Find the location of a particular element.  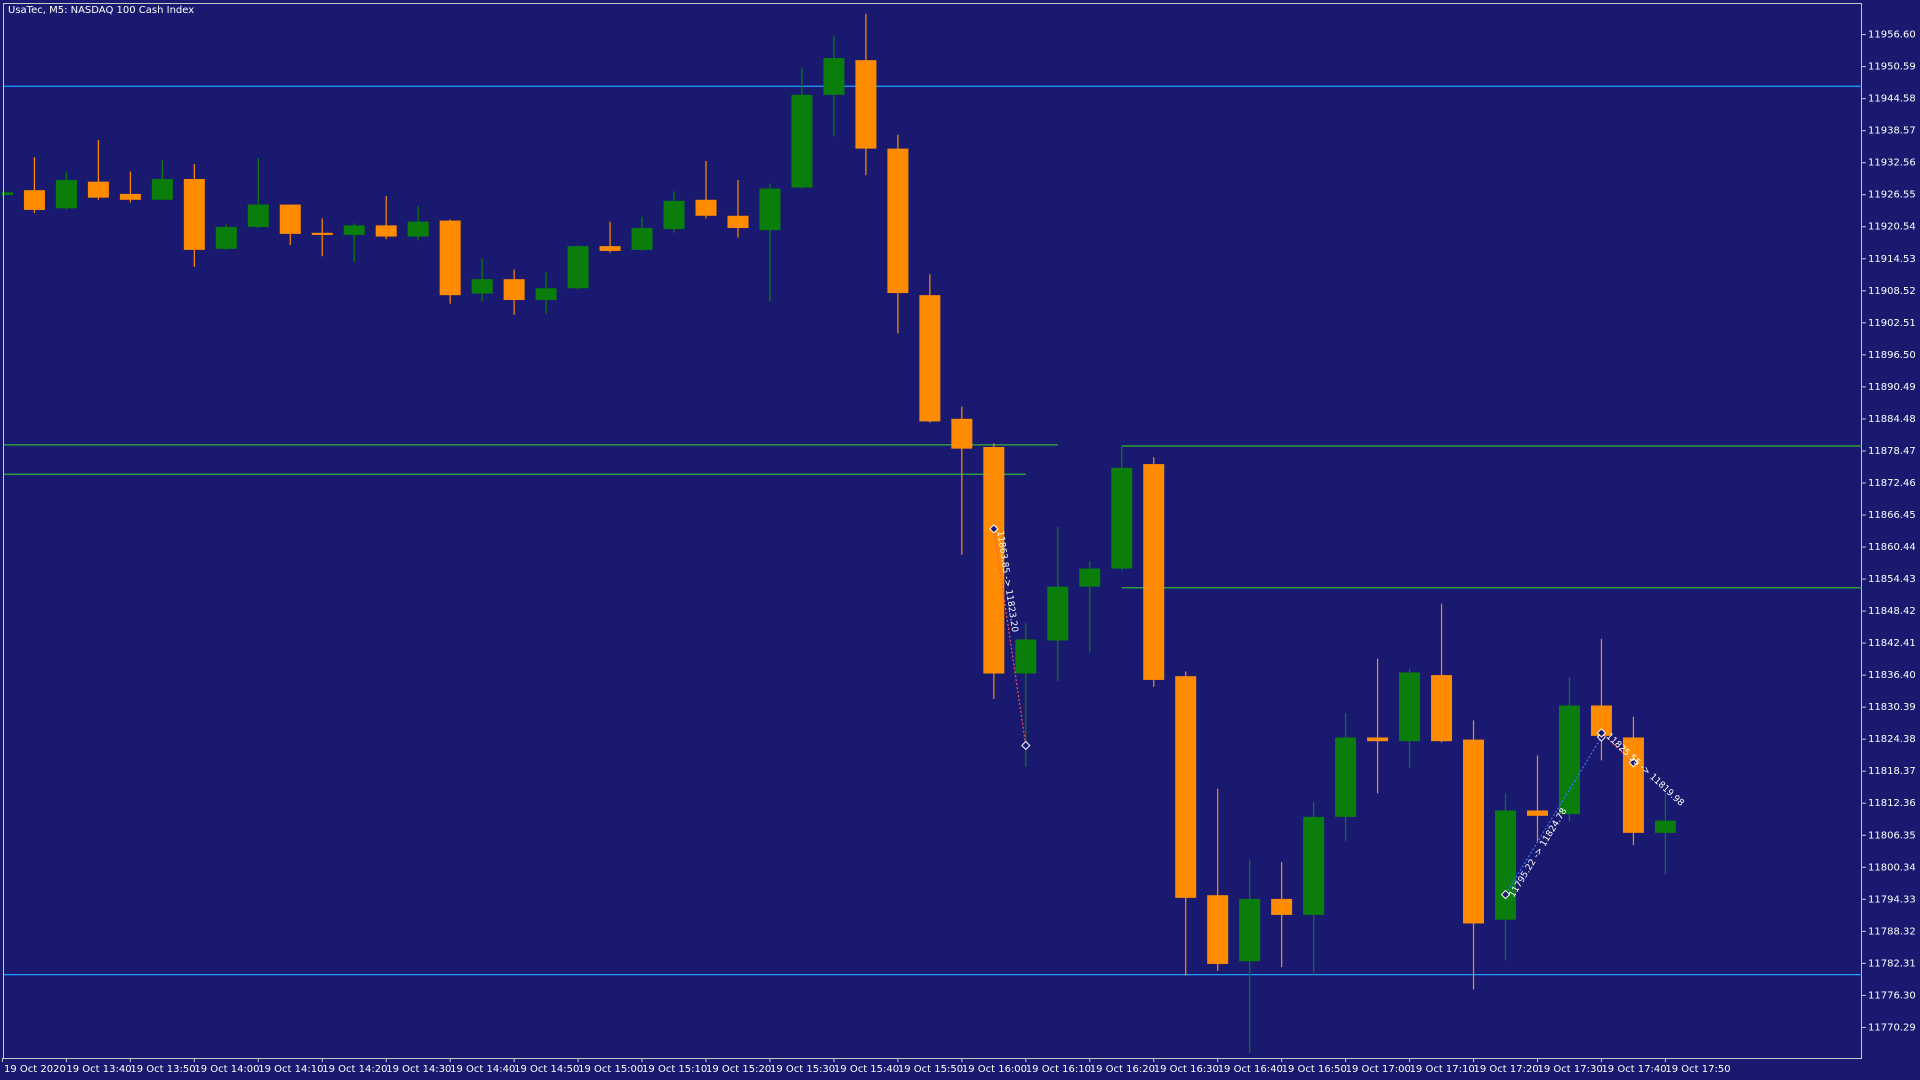

x-tick-label: 19 Oct 14:40 is located at coordinates (482, 1069).